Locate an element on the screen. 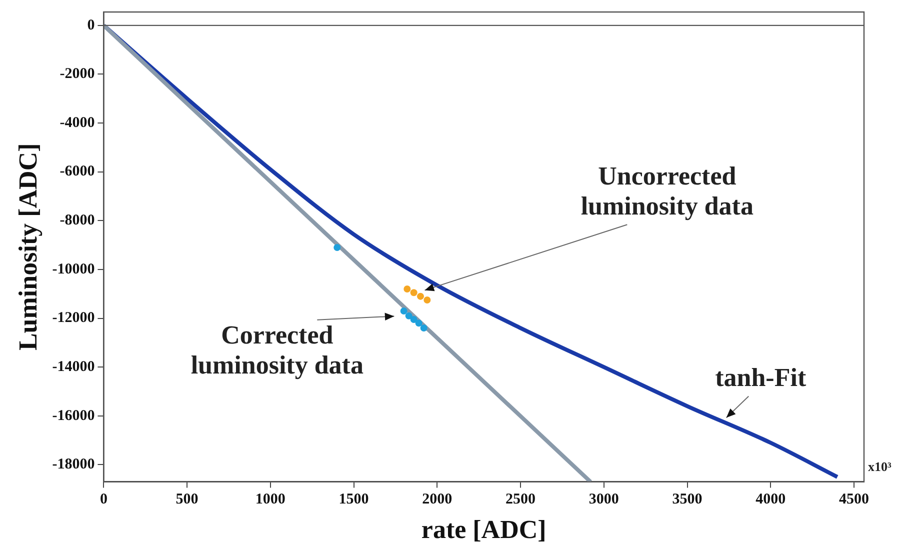 Image resolution: width=914 pixels, height=556 pixels. y-tick-label: -8000 is located at coordinates (77, 220).